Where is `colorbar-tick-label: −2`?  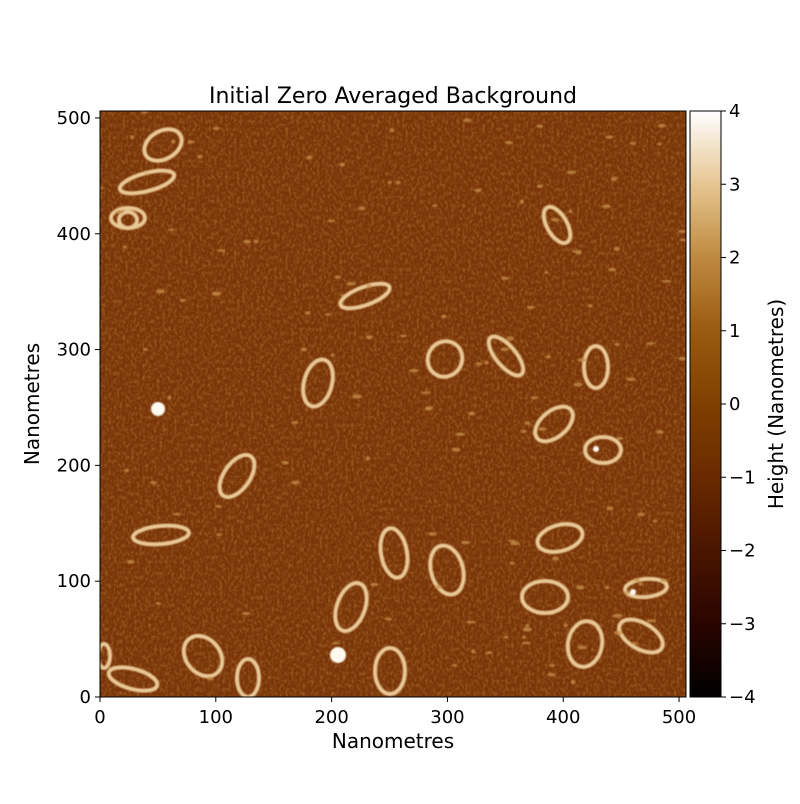
colorbar-tick-label: −2 is located at coordinates (742, 551).